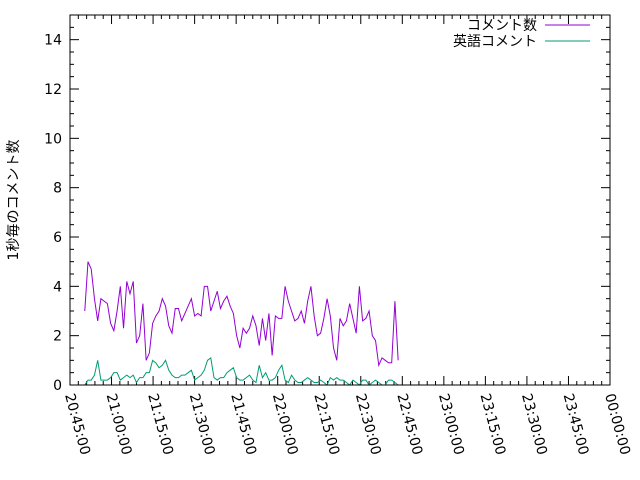  Describe the element at coordinates (617, 424) in the screenshot. I see `x-tick-label: 00:00:00` at that location.